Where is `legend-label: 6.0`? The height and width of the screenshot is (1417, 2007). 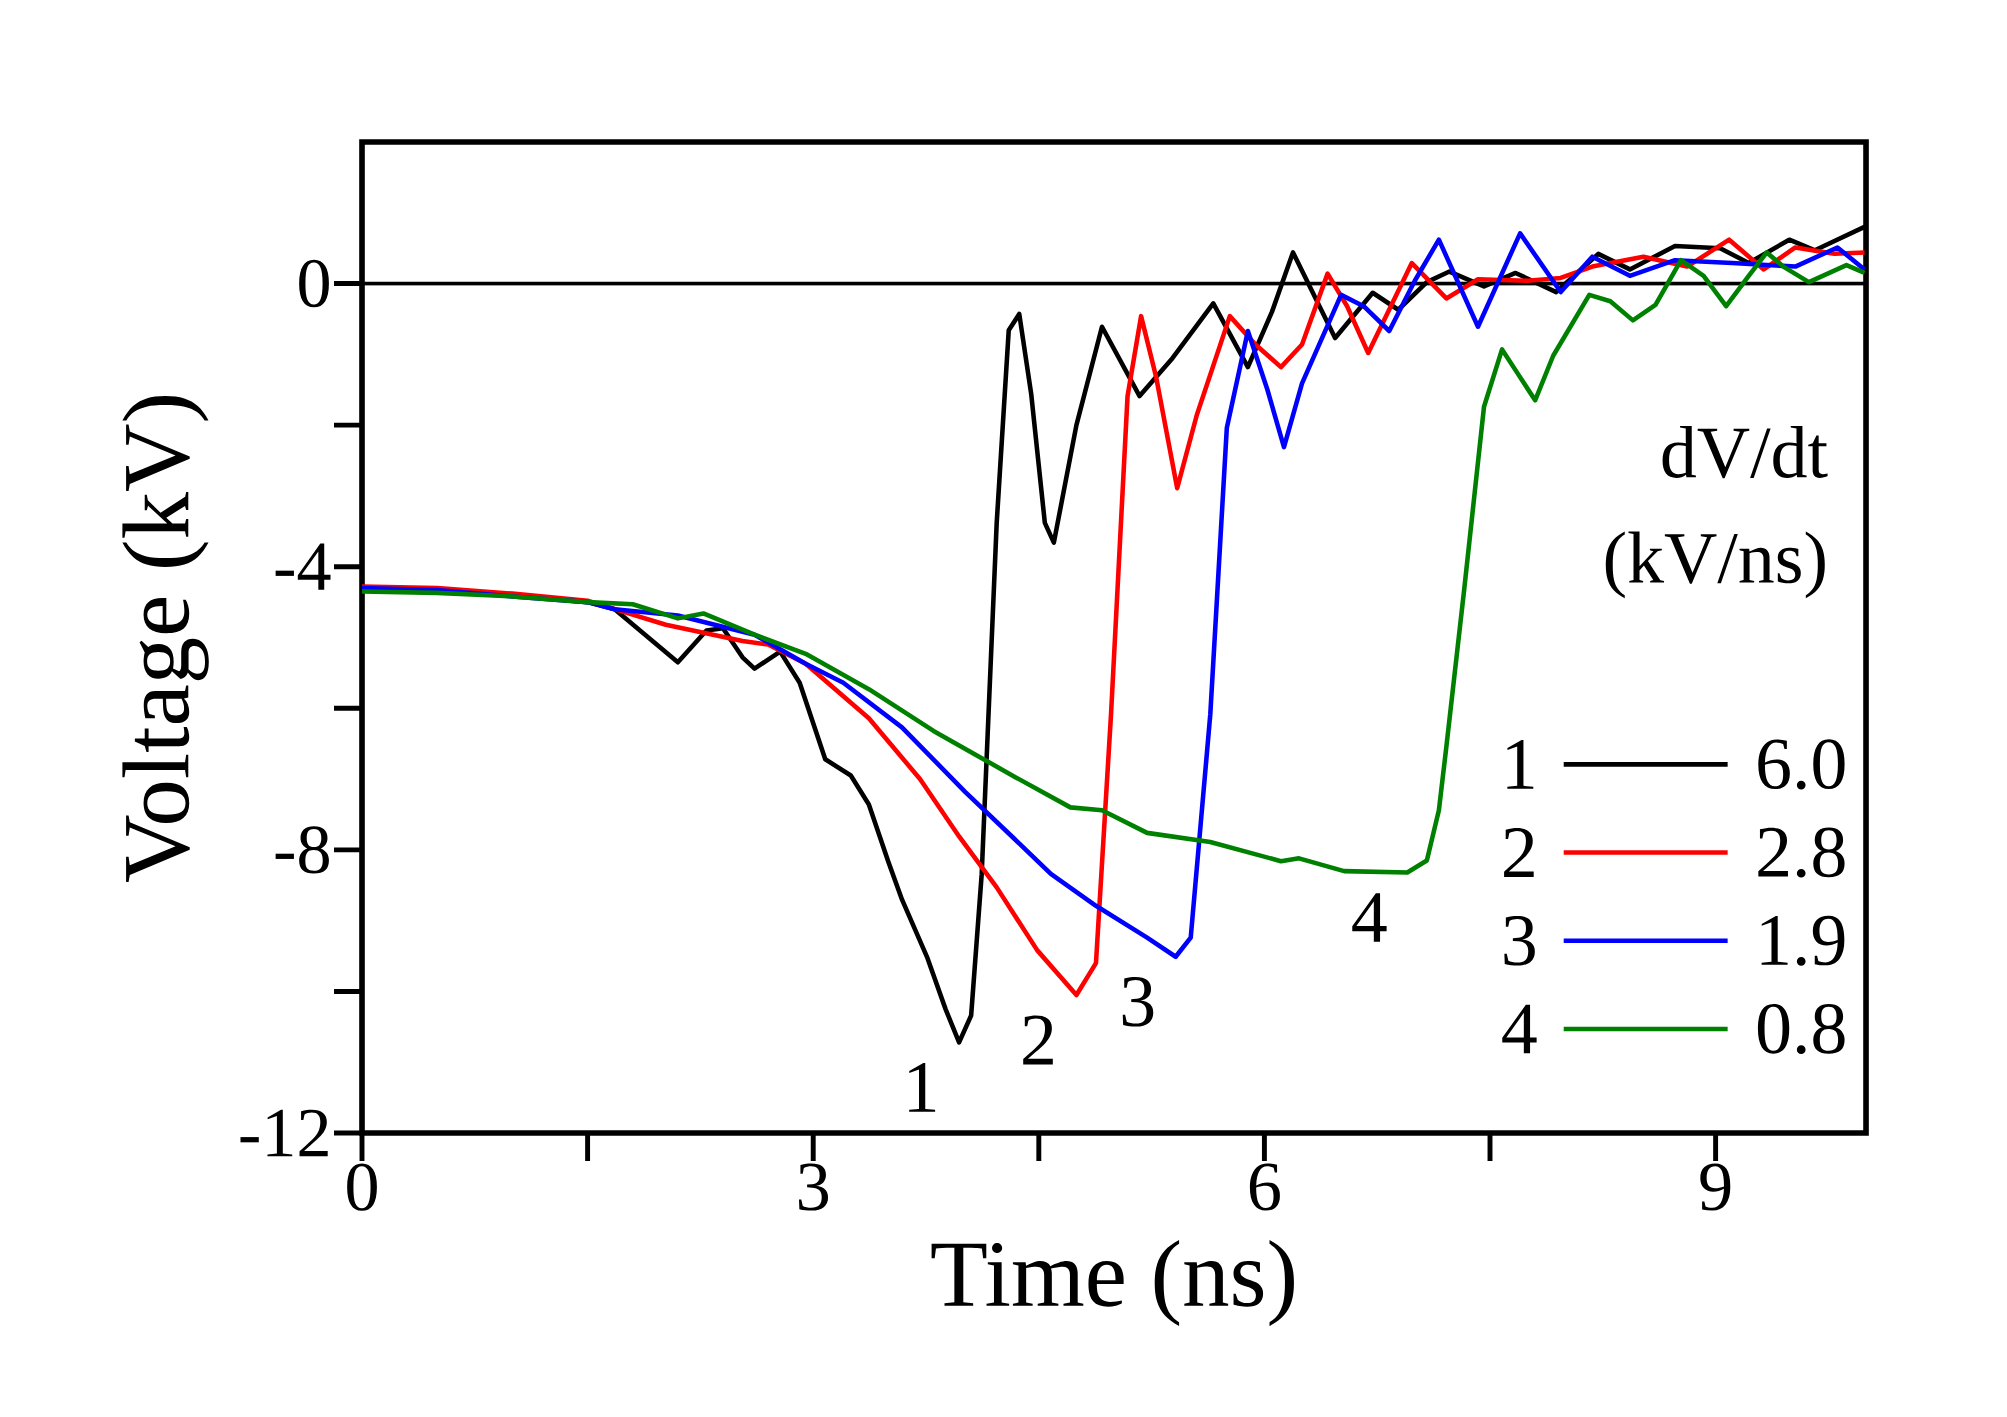 legend-label: 6.0 is located at coordinates (1801, 764).